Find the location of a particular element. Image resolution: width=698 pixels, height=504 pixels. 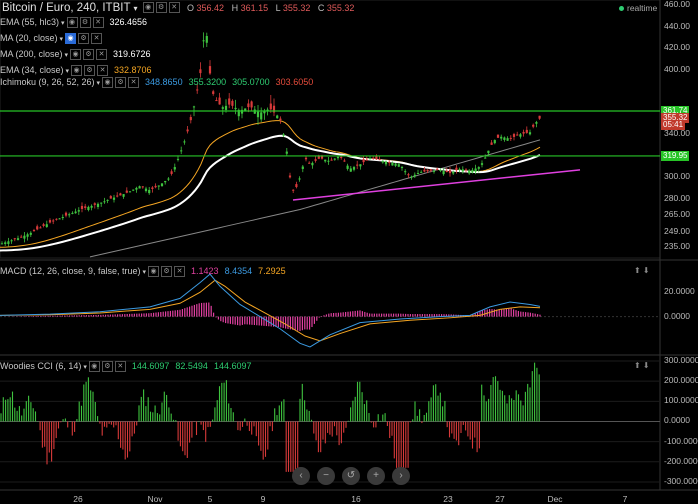

indicator-label: Woodies CCI (6, 14) is located at coordinates (41, 366).